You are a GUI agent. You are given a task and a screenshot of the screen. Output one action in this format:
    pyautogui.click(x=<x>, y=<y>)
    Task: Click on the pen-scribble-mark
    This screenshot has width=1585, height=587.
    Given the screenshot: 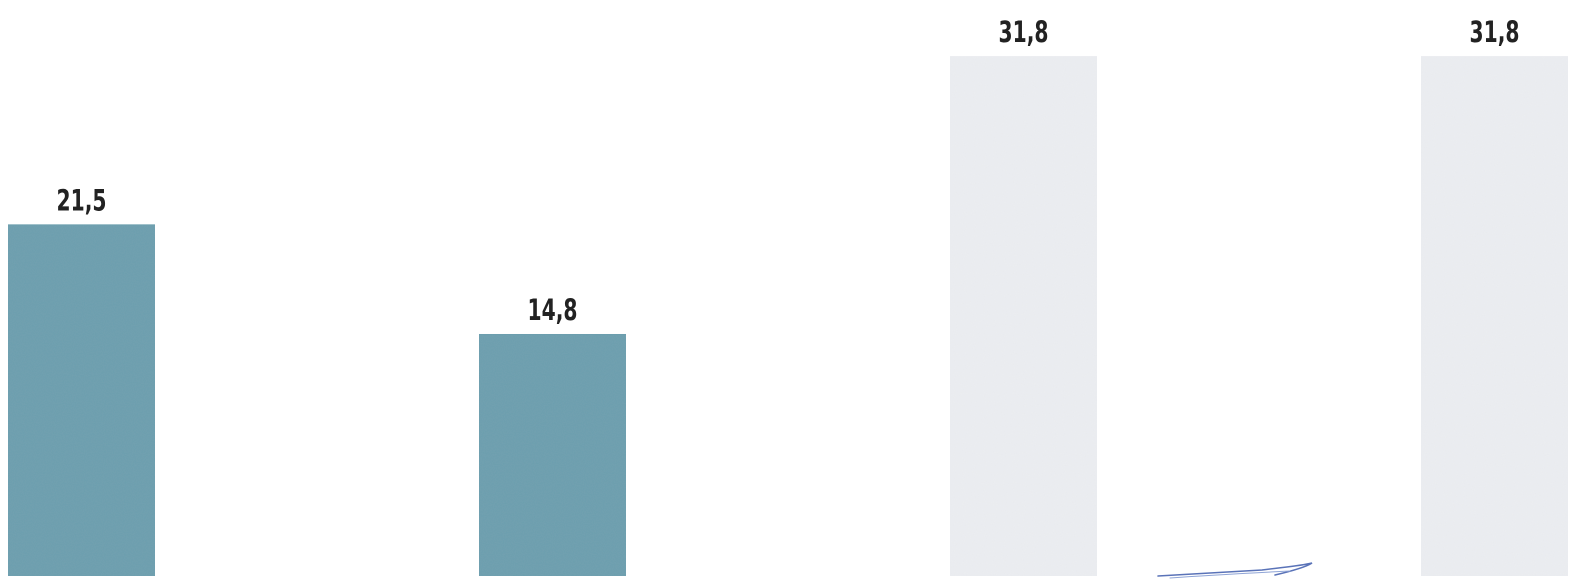 What is the action you would take?
    pyautogui.click(x=1235, y=569)
    